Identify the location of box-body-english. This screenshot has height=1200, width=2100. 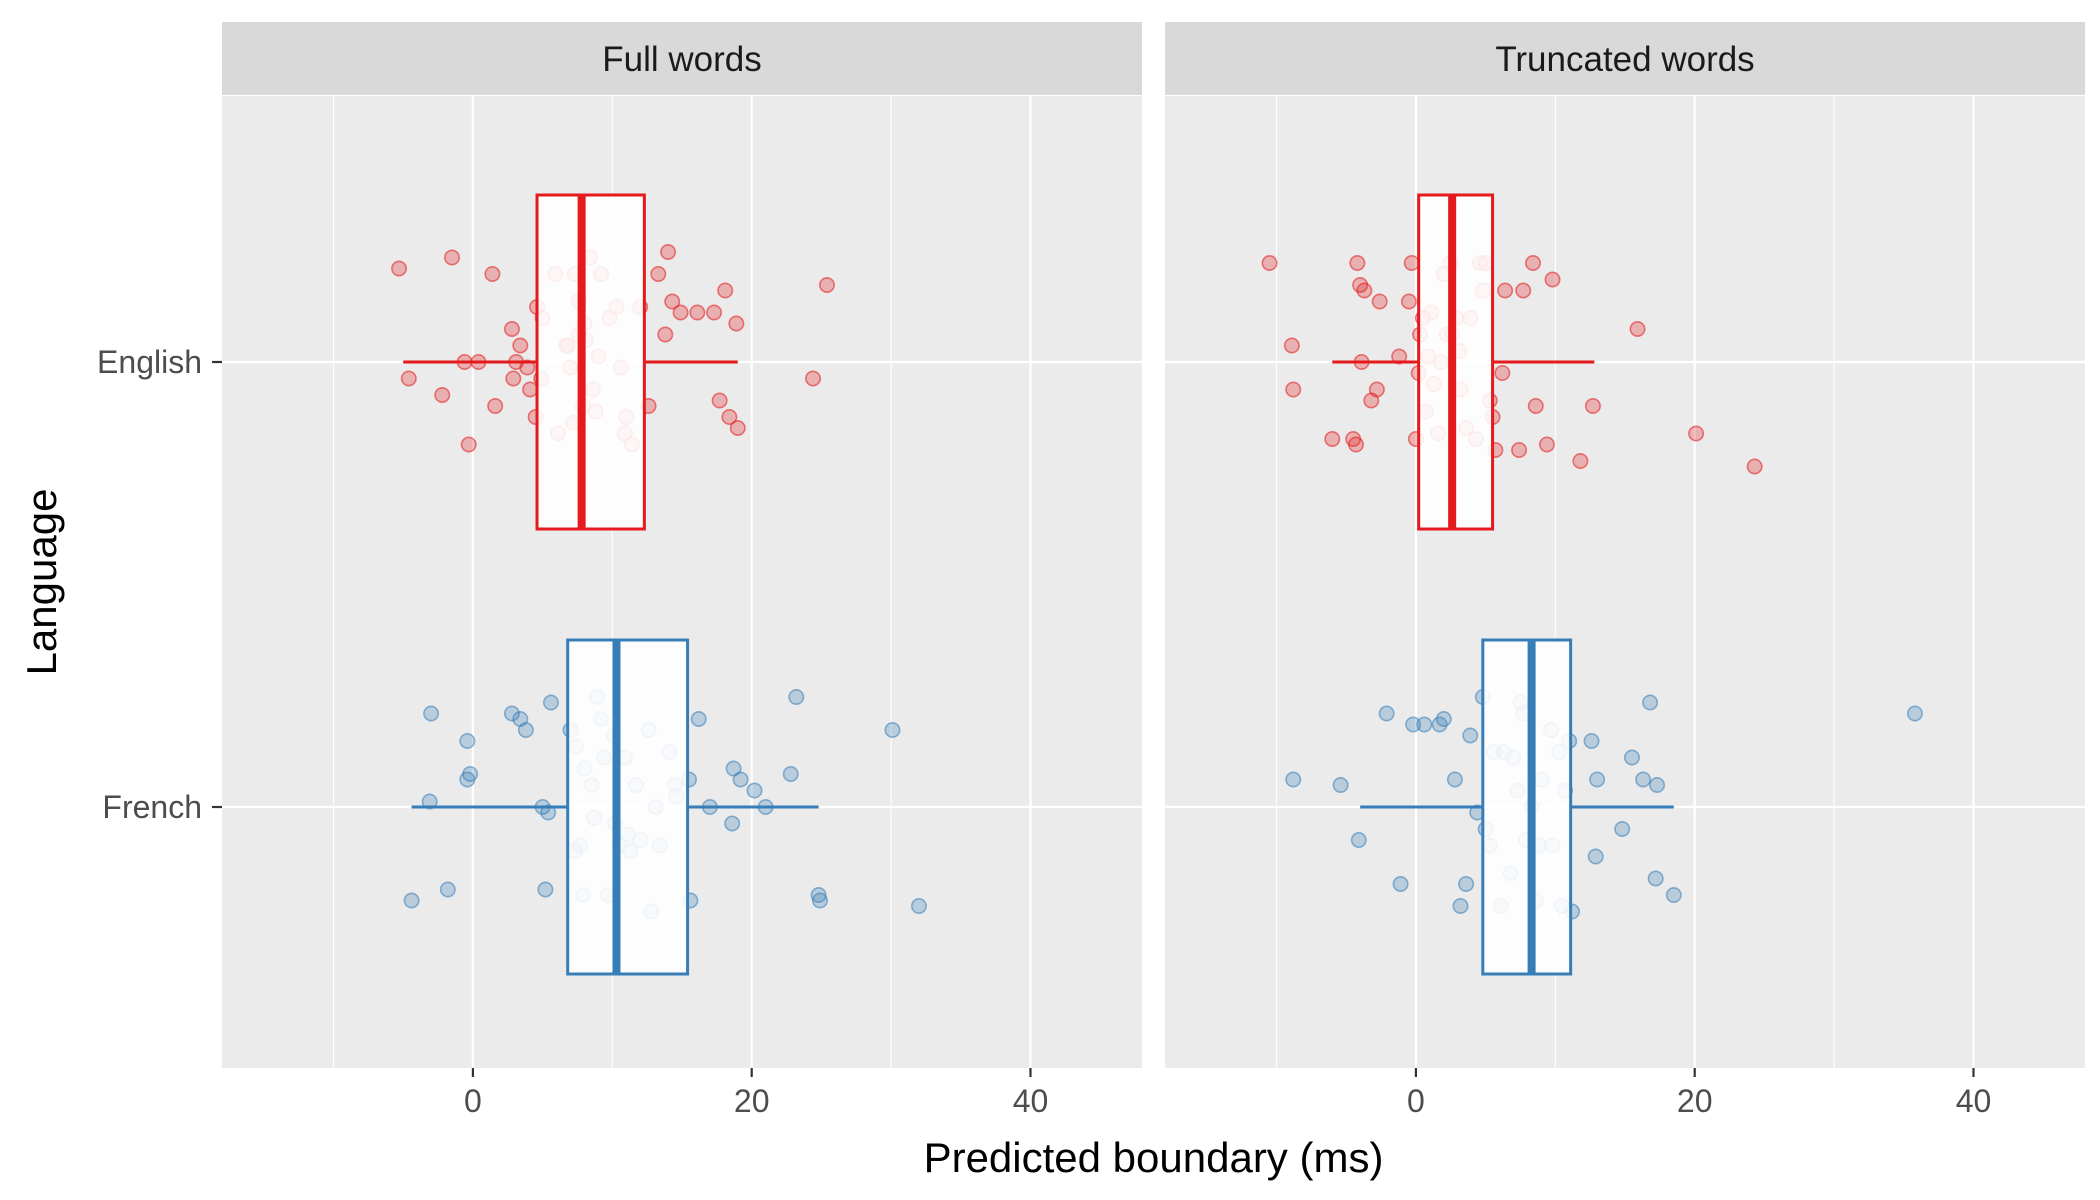
(590, 362).